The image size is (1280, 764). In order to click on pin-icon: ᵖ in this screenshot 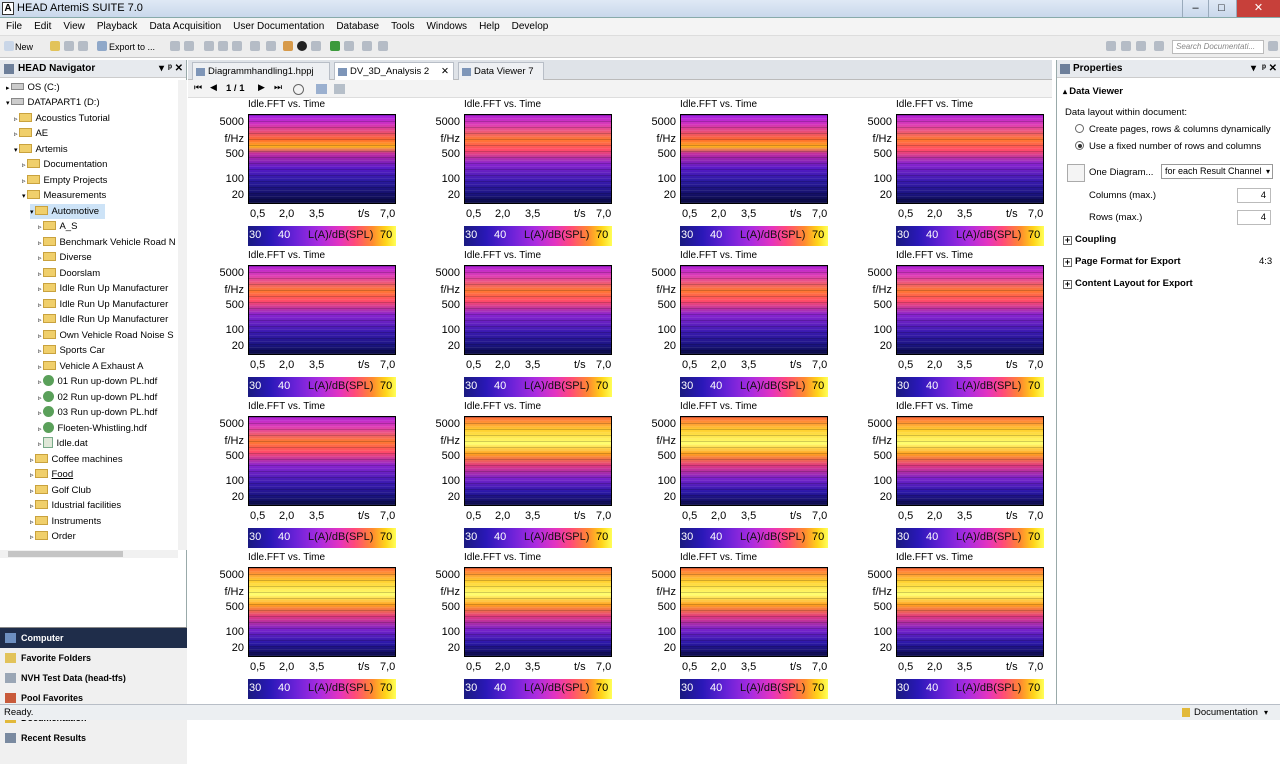, I will do `click(1264, 68)`.